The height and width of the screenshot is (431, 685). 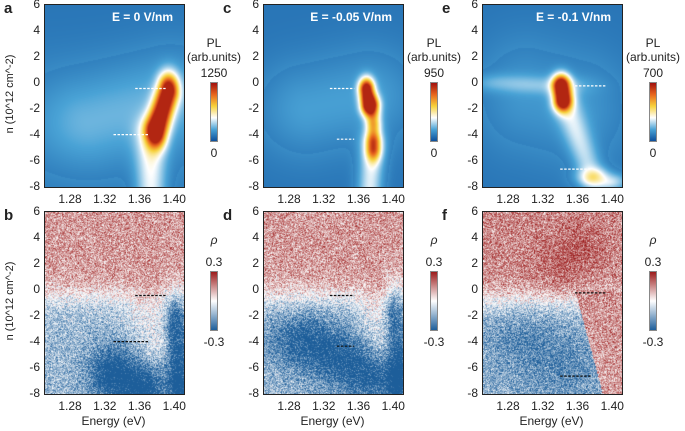 What do you see at coordinates (214, 73) in the screenshot?
I see `colorbar-max: 1250` at bounding box center [214, 73].